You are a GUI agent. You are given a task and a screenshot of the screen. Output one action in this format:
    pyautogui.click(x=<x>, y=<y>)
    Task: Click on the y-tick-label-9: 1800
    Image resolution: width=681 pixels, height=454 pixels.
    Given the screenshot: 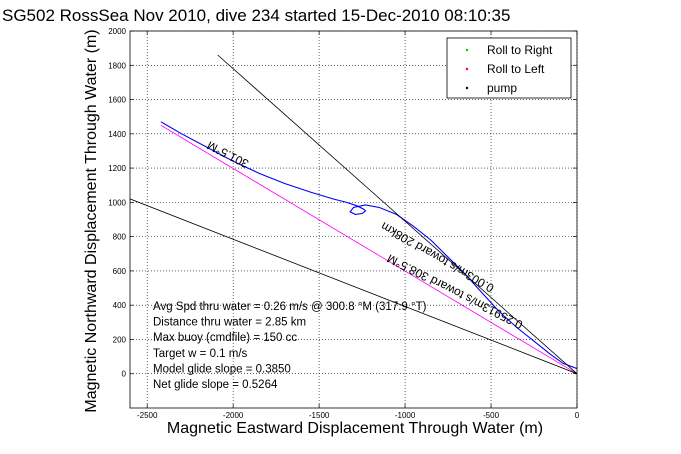 What is the action you would take?
    pyautogui.click(x=117, y=65)
    